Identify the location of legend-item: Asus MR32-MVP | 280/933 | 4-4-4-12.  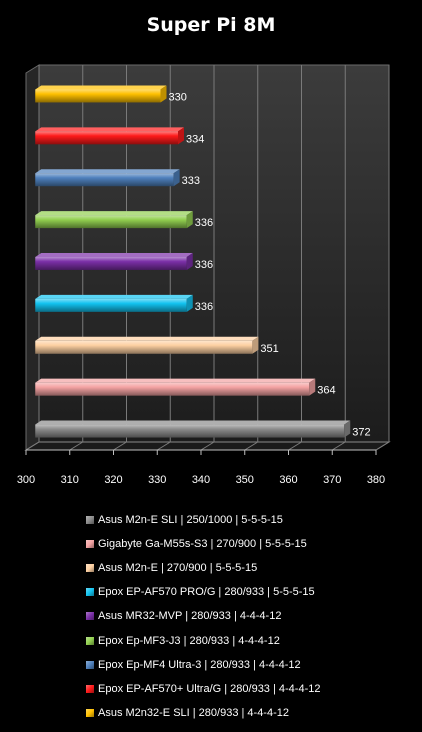
(251, 616).